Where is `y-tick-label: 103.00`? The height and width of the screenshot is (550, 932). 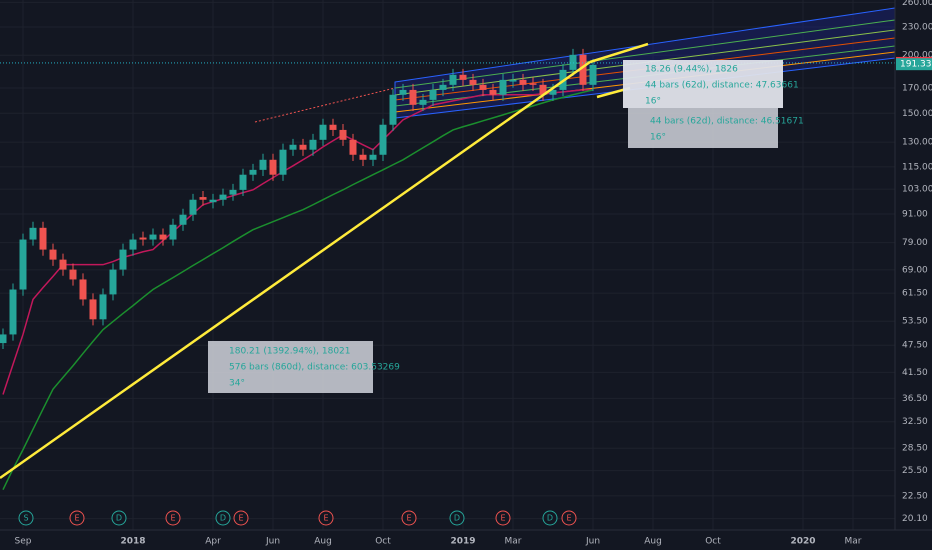
y-tick-label: 103.00 is located at coordinates (917, 190).